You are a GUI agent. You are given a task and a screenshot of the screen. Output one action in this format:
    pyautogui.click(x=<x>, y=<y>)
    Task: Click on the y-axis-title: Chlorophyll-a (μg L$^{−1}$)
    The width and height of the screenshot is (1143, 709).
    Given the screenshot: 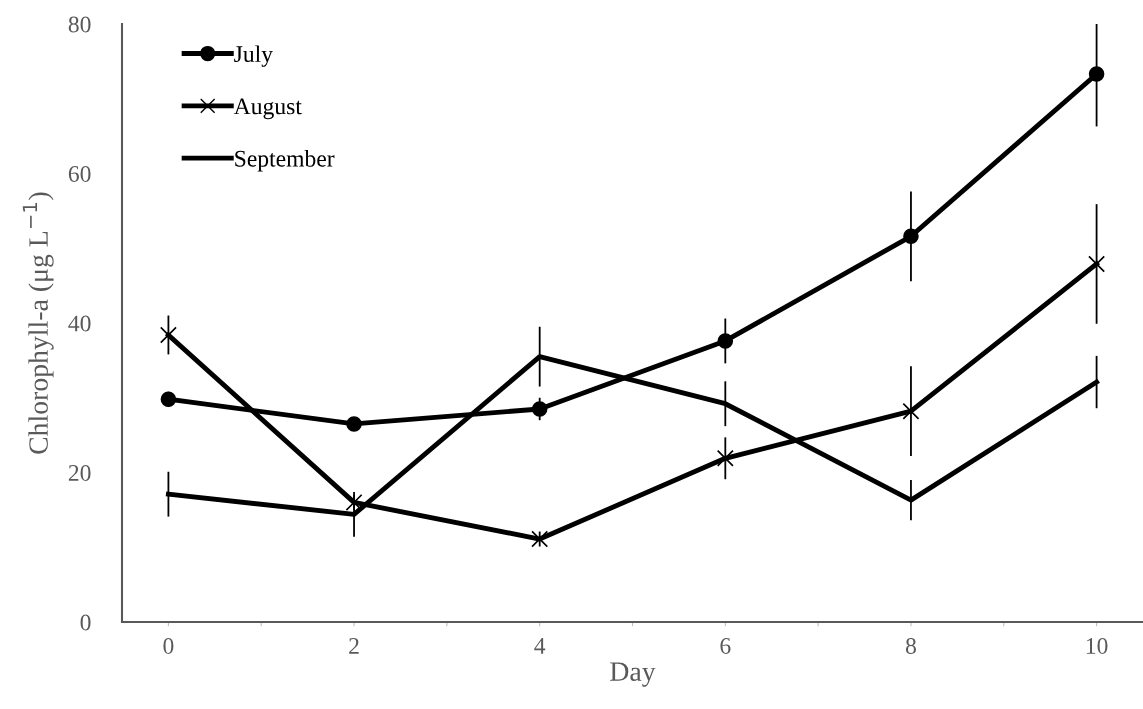 What is the action you would take?
    pyautogui.click(x=38, y=323)
    